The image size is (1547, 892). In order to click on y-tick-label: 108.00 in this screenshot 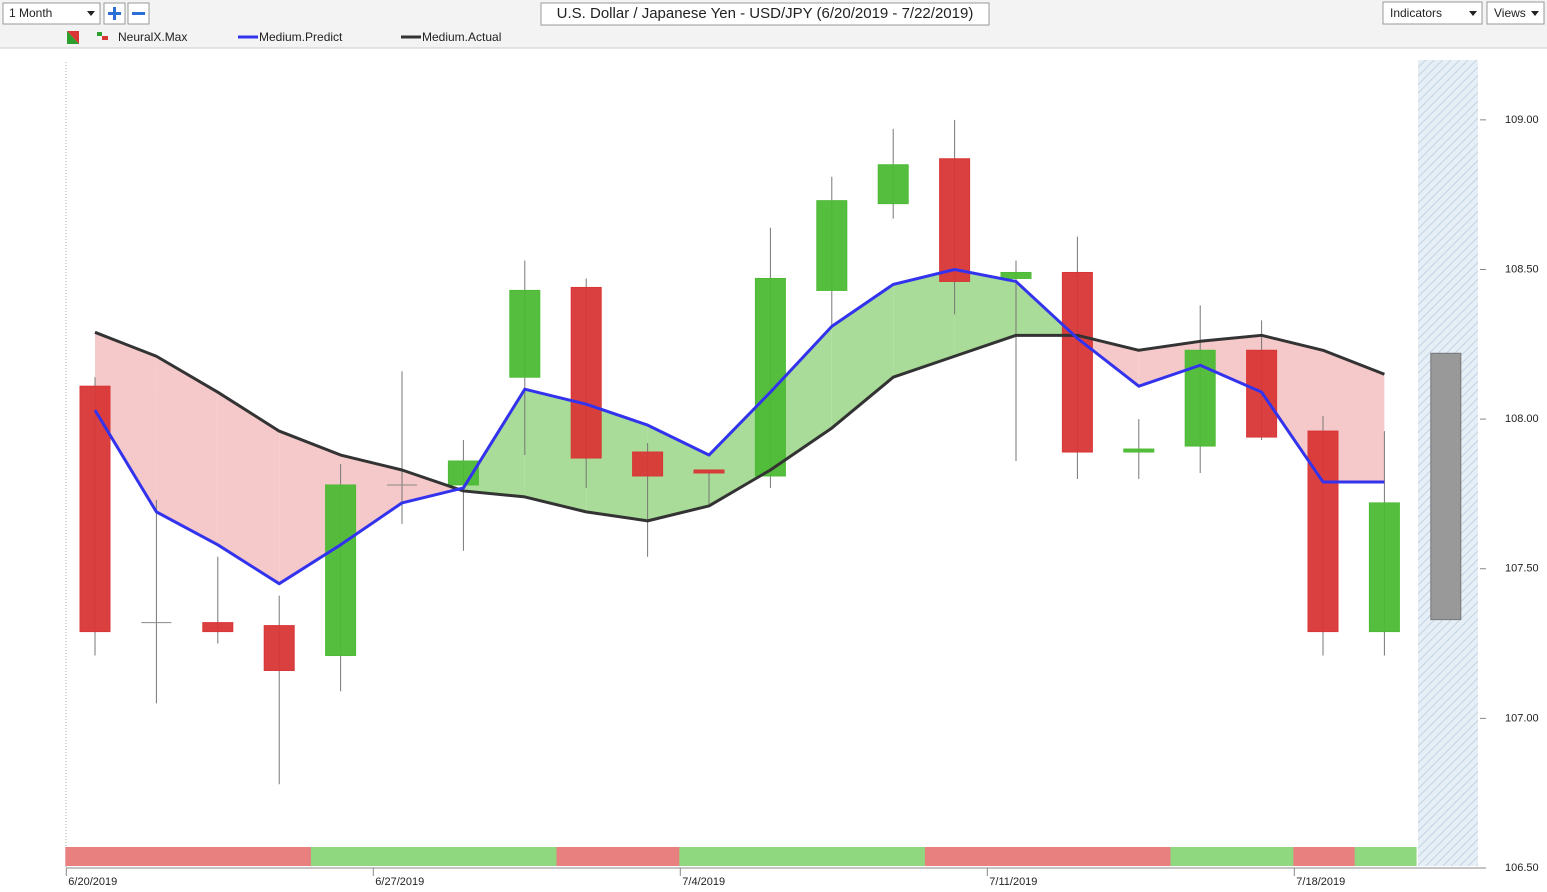, I will do `click(1522, 419)`.